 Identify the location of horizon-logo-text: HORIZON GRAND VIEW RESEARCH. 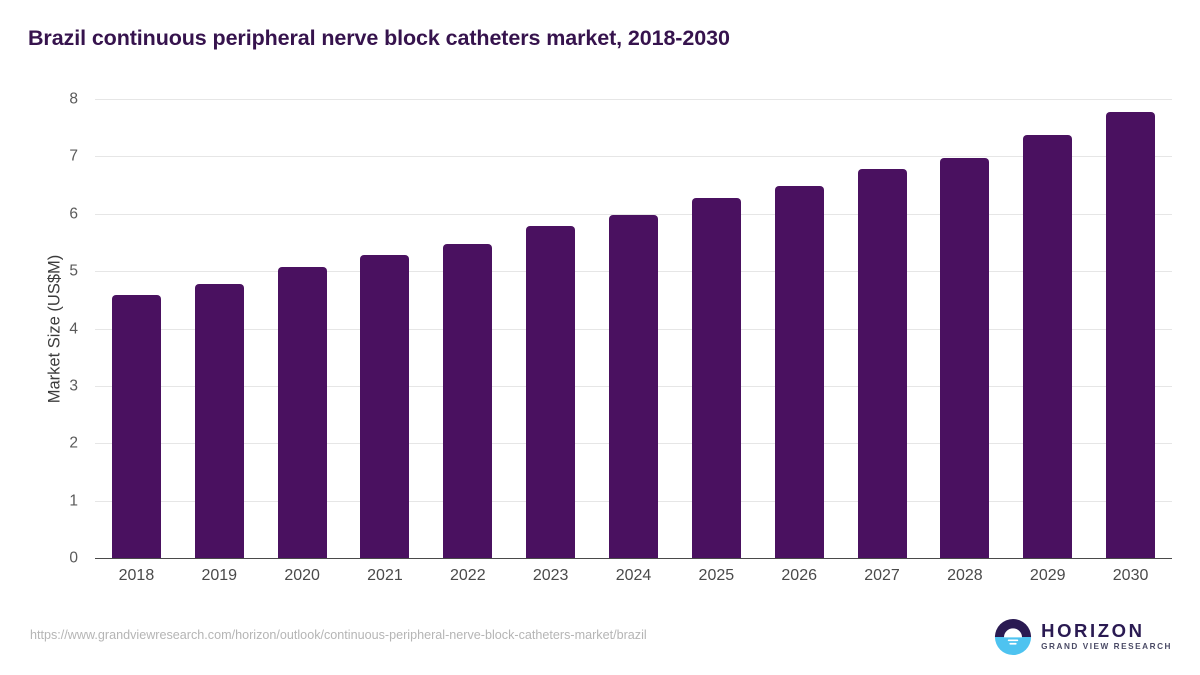
(1106, 636).